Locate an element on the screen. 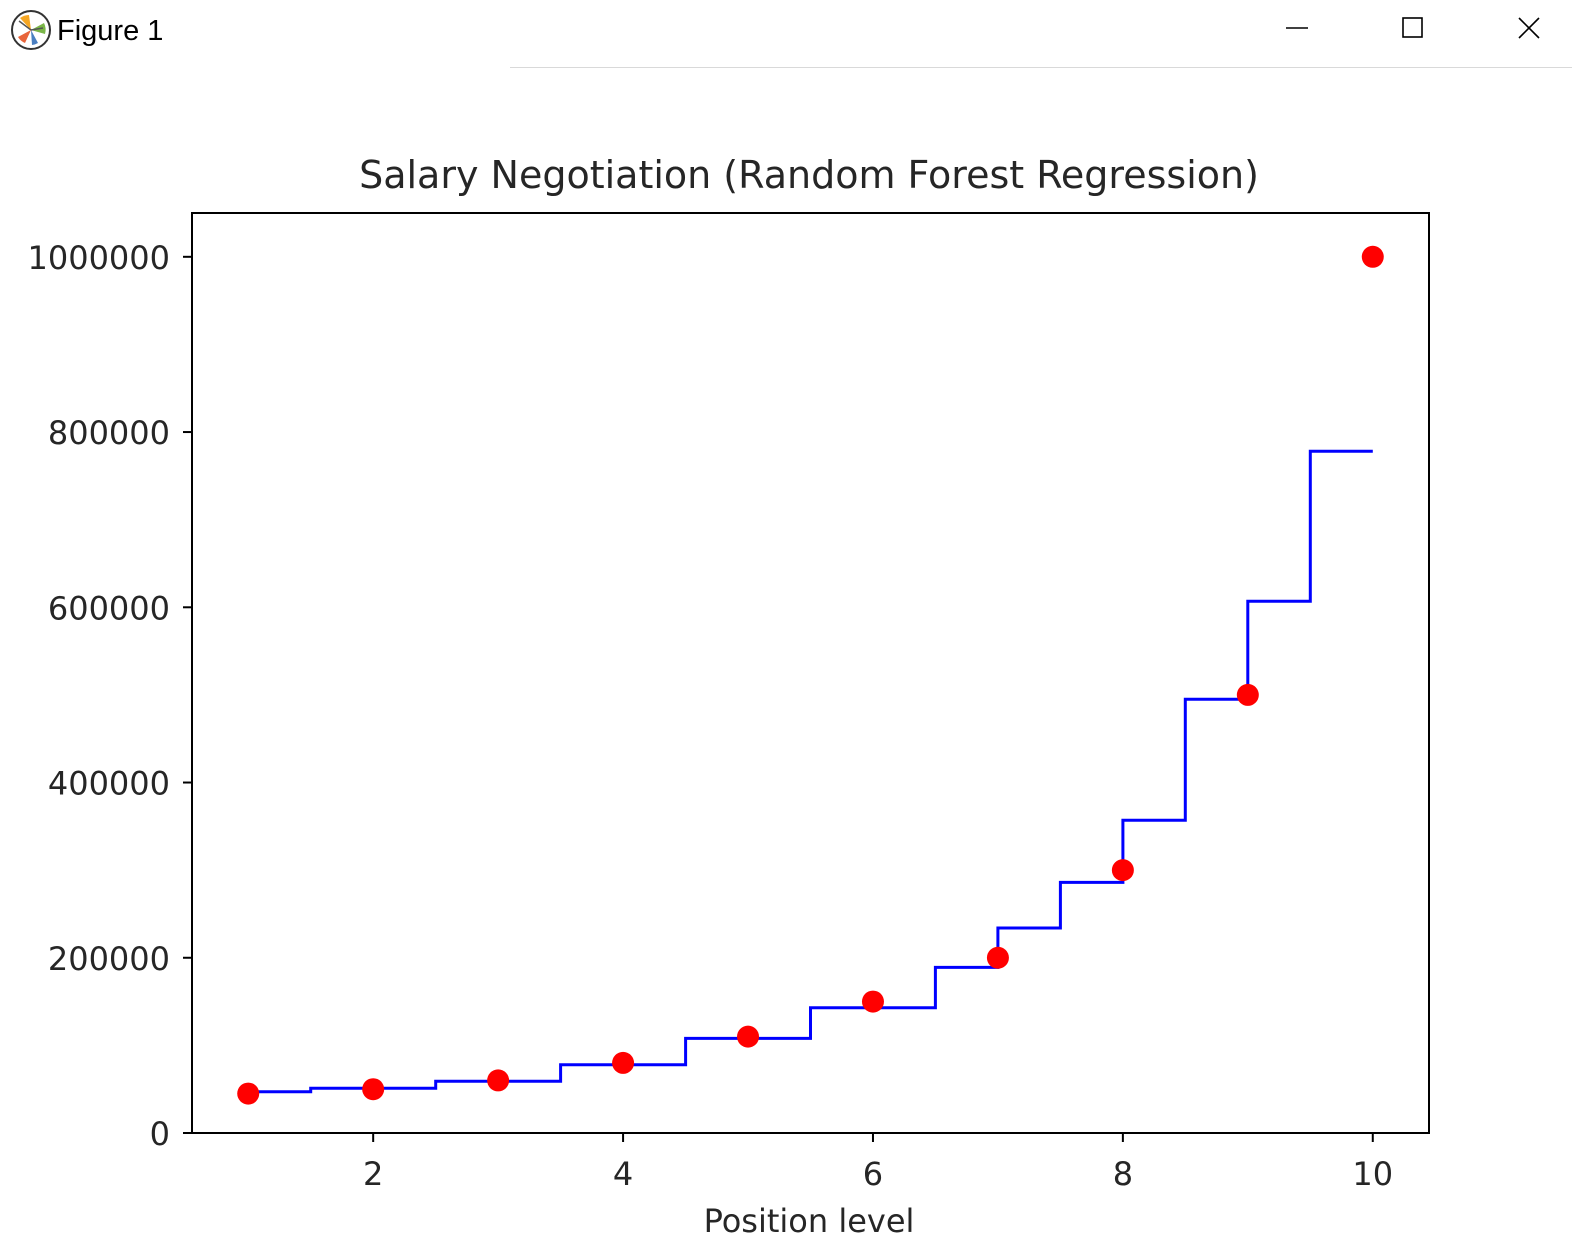 This screenshot has height=1252, width=1572. minimize-button is located at coordinates (1297, 28).